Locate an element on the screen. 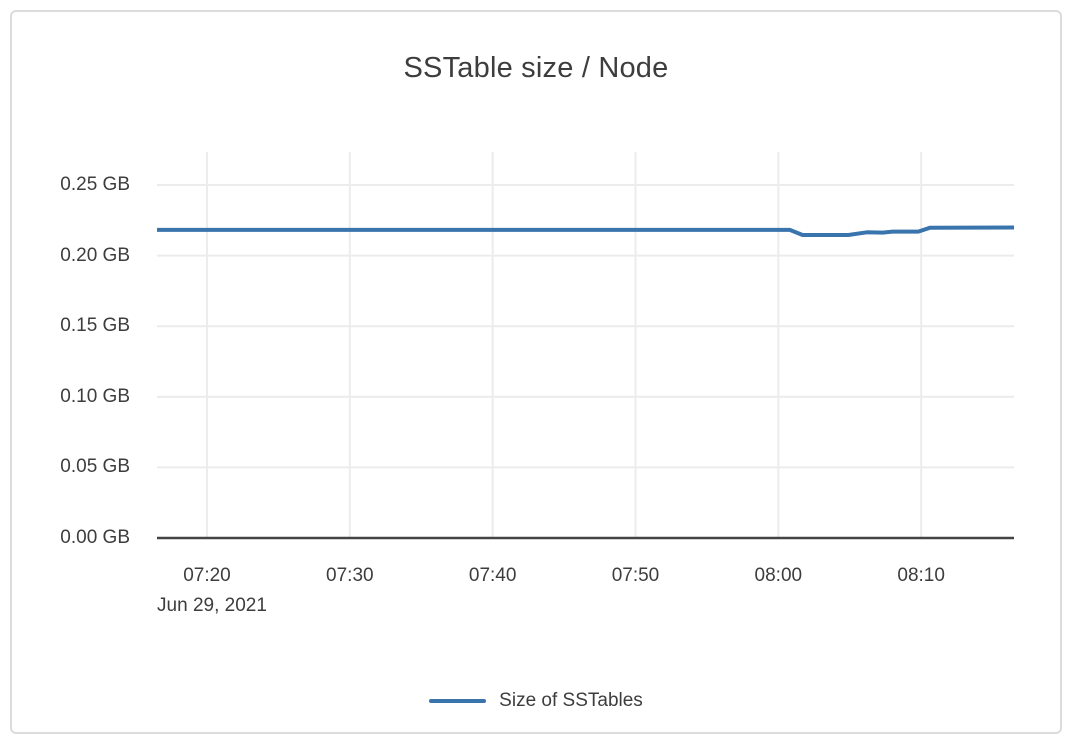  legend-line-swatch-icon is located at coordinates (458, 701).